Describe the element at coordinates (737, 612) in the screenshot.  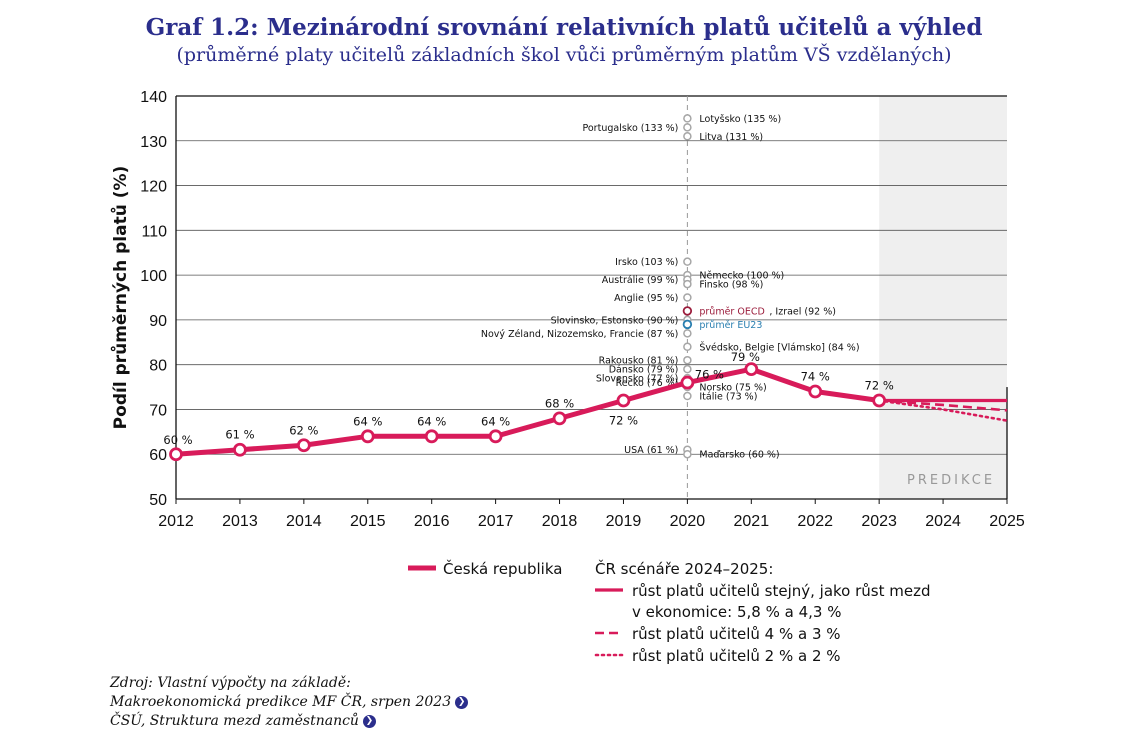
I see `legend-scenario-solid-line2: v ekonomice: 5,8 % a 4,3 %` at that location.